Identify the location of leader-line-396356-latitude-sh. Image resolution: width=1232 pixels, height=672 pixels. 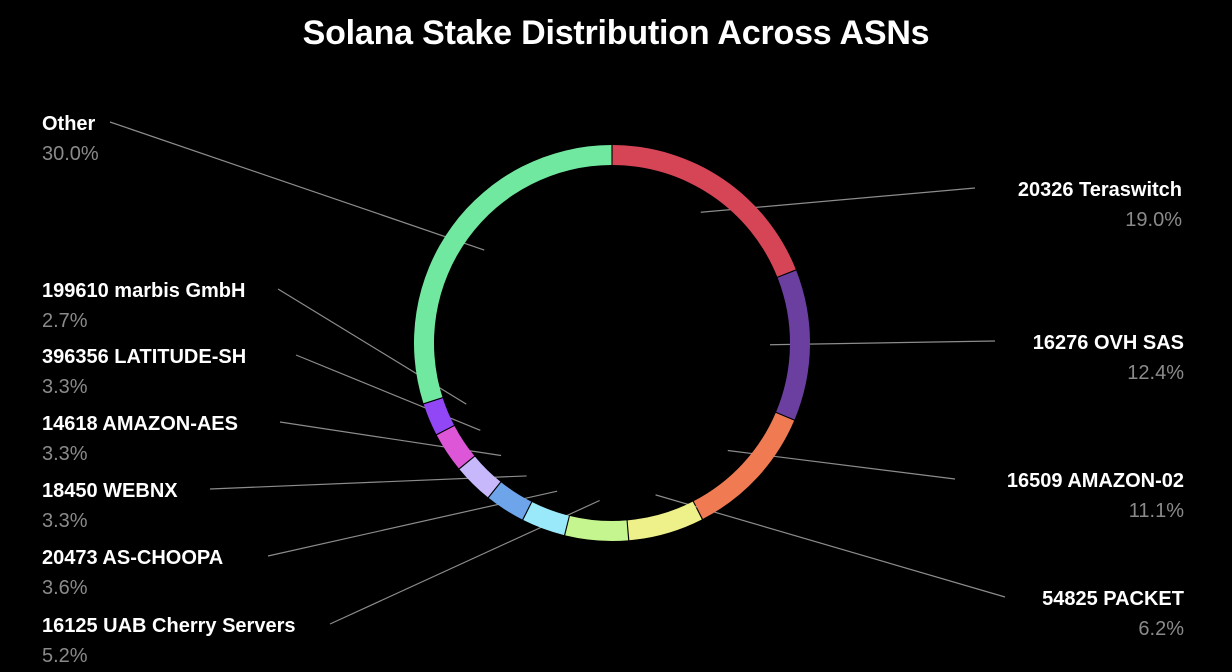
(388, 392).